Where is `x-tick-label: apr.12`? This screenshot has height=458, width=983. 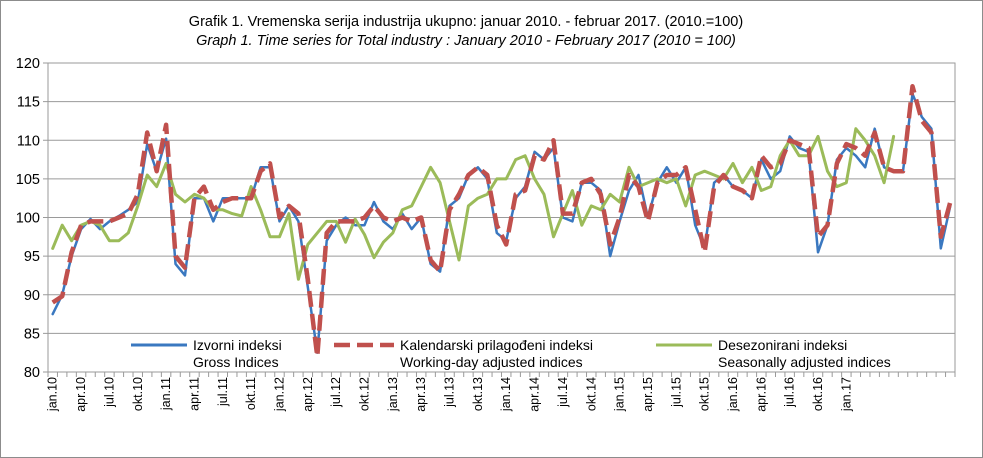
x-tick-label: apr.12 is located at coordinates (308, 394).